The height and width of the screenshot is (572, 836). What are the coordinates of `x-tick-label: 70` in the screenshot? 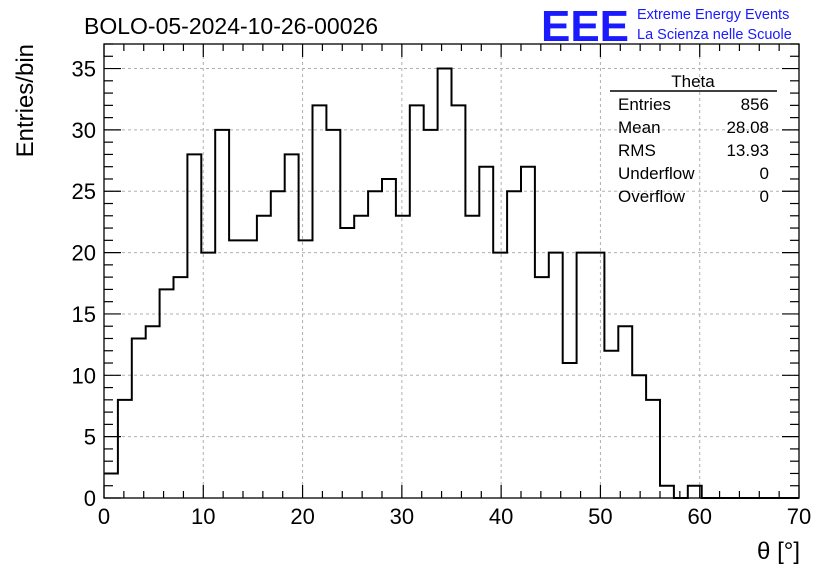 It's located at (799, 516).